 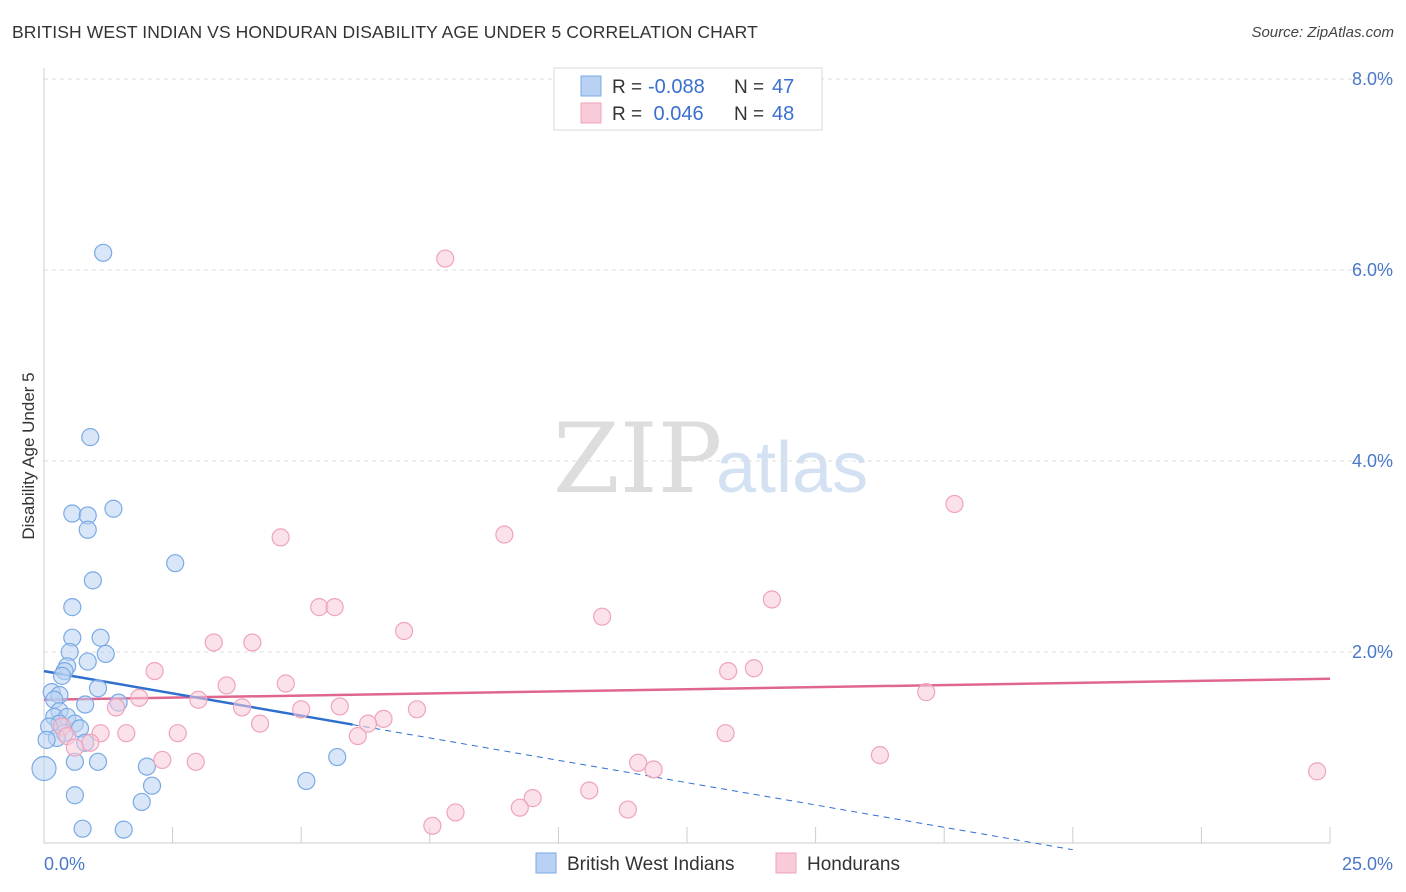 What do you see at coordinates (1372, 652) in the screenshot?
I see `y-tick-label-0: 2.0%` at bounding box center [1372, 652].